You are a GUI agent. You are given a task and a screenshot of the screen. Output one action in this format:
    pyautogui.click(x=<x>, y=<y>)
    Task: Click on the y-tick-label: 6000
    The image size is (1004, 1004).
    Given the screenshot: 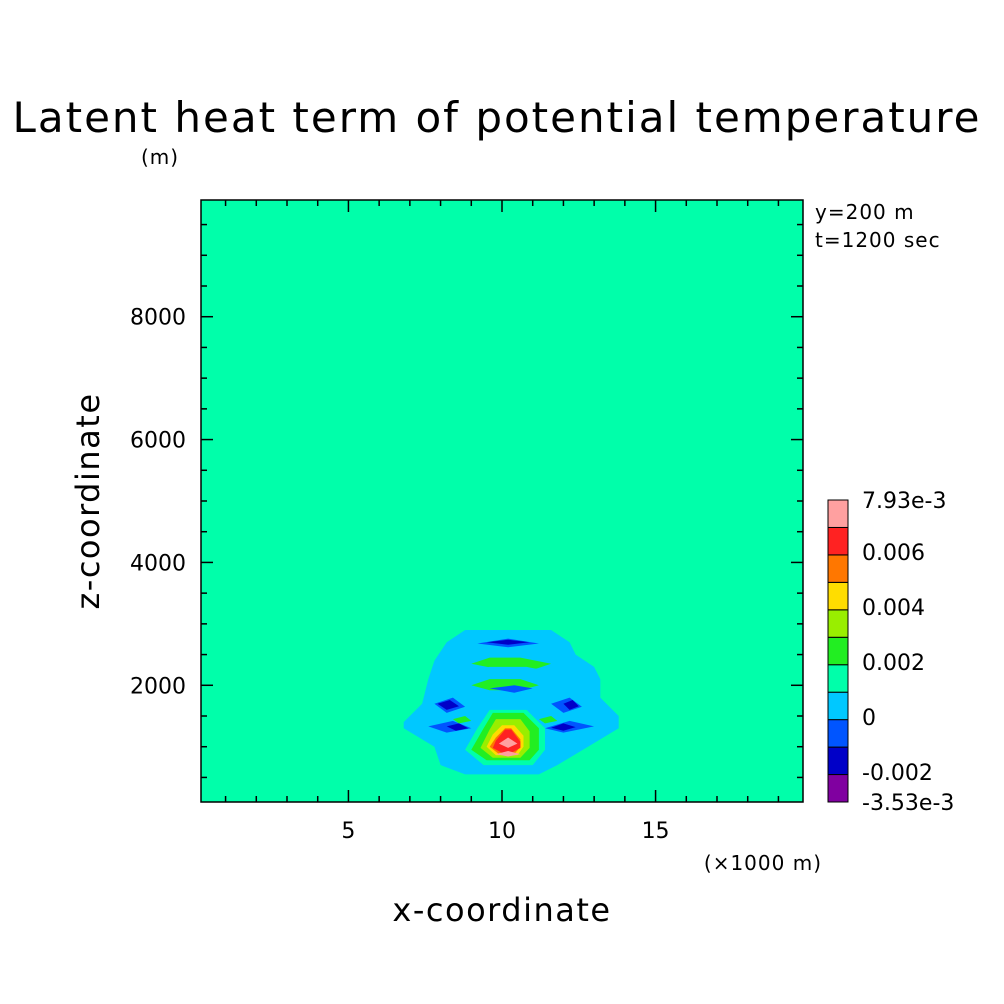 What is the action you would take?
    pyautogui.click(x=158, y=441)
    